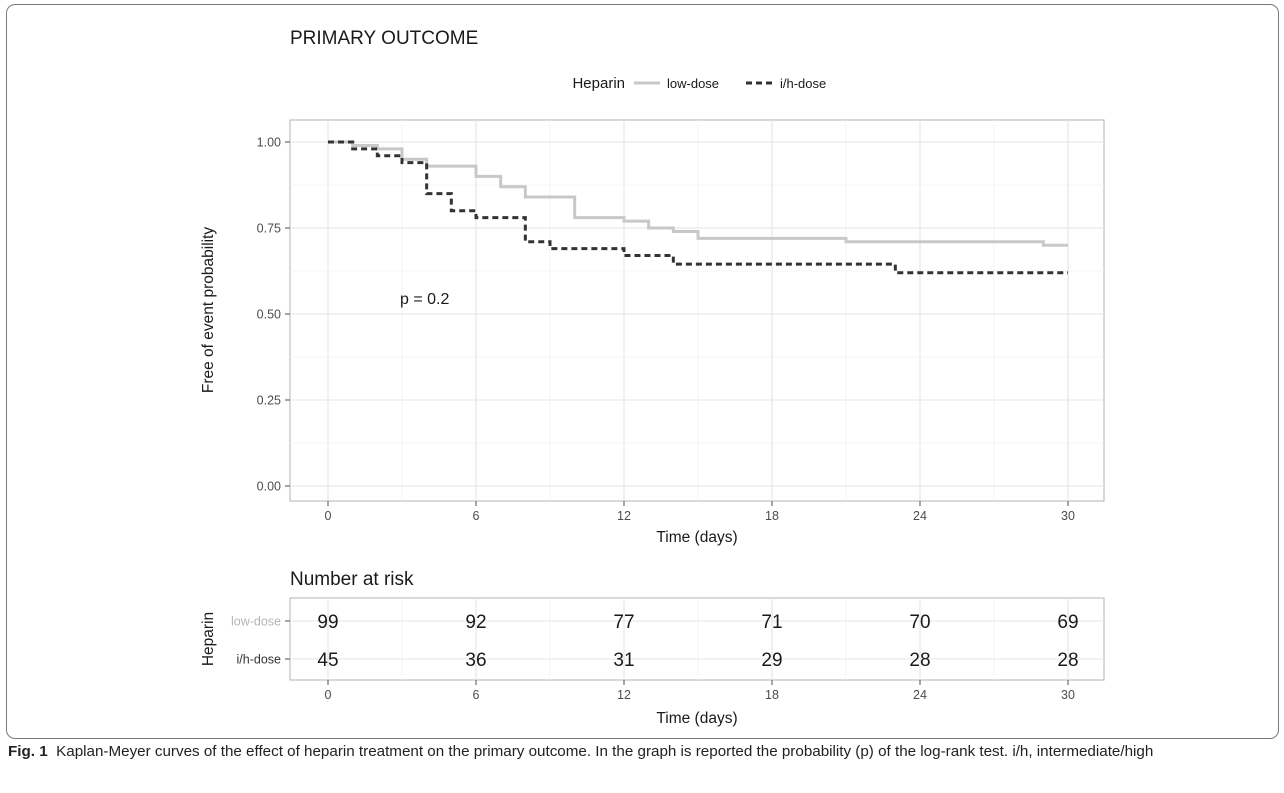  What do you see at coordinates (28, 751) in the screenshot?
I see `caption-label: Fig. 1` at bounding box center [28, 751].